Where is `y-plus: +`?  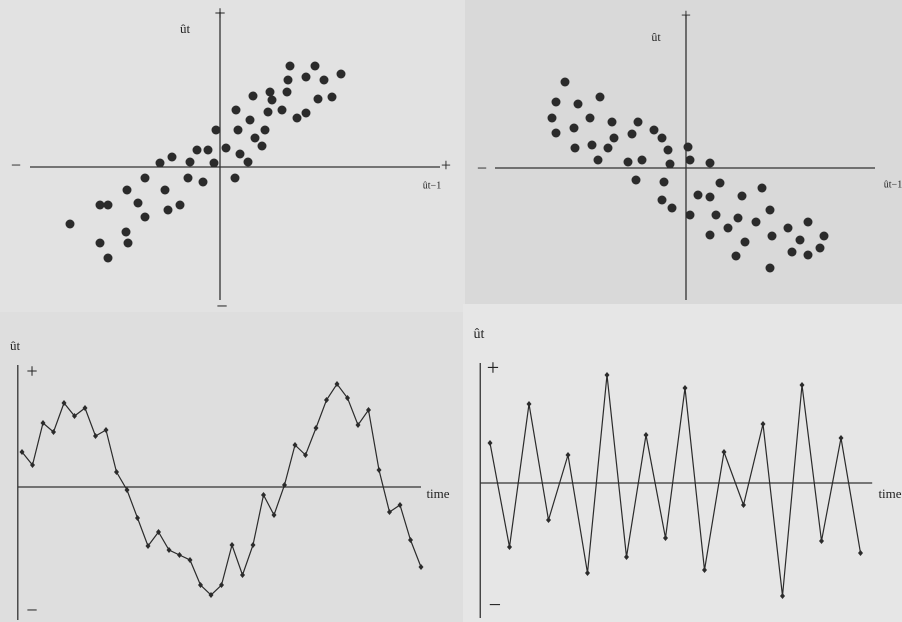
y-plus: + is located at coordinates (493, 367).